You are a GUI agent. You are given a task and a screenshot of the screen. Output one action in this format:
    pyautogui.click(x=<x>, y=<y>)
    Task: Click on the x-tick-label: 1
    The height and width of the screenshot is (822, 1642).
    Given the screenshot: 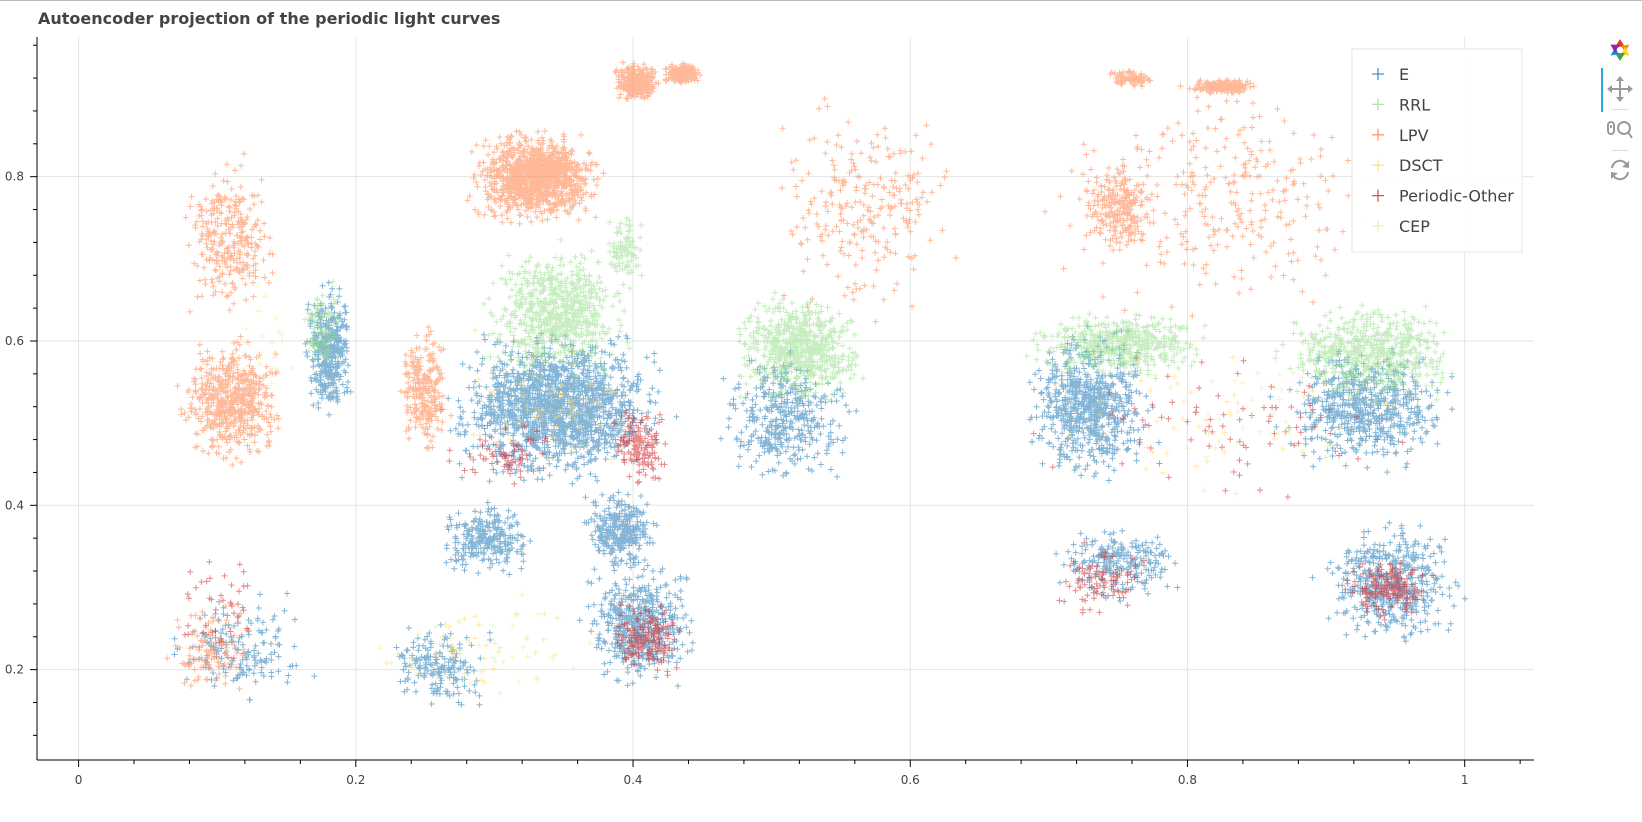 What is the action you would take?
    pyautogui.click(x=1465, y=780)
    